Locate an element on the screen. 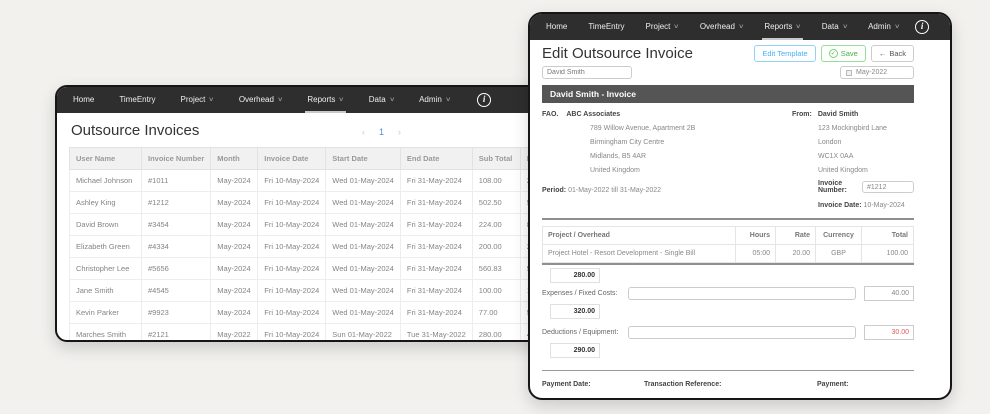 The image size is (990, 414). recipient-address-line: Midlands, B5 4AR is located at coordinates (618, 156).